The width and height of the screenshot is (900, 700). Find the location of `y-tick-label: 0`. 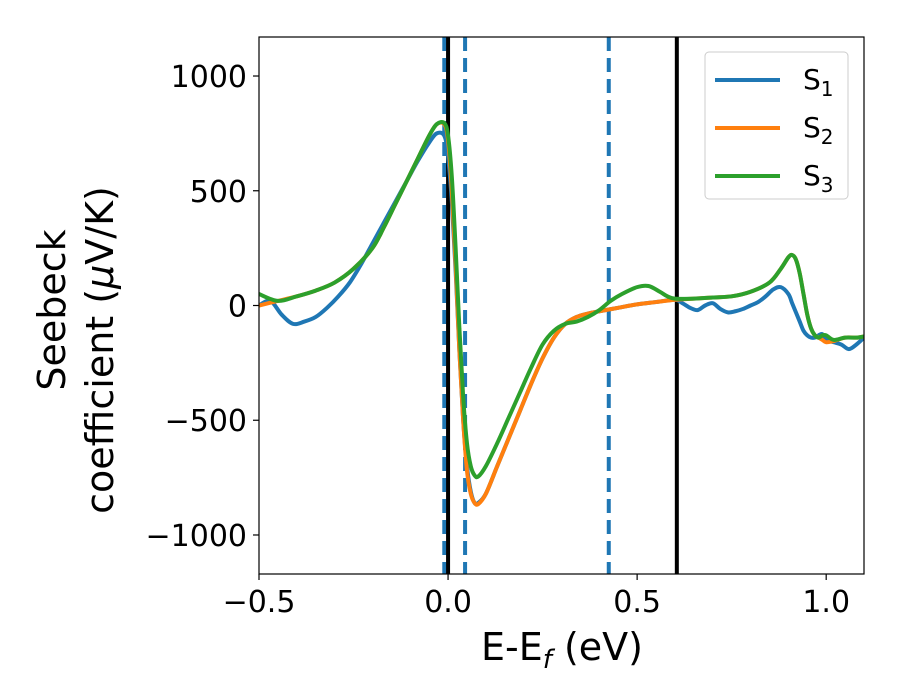

y-tick-label: 0 is located at coordinates (237, 307).